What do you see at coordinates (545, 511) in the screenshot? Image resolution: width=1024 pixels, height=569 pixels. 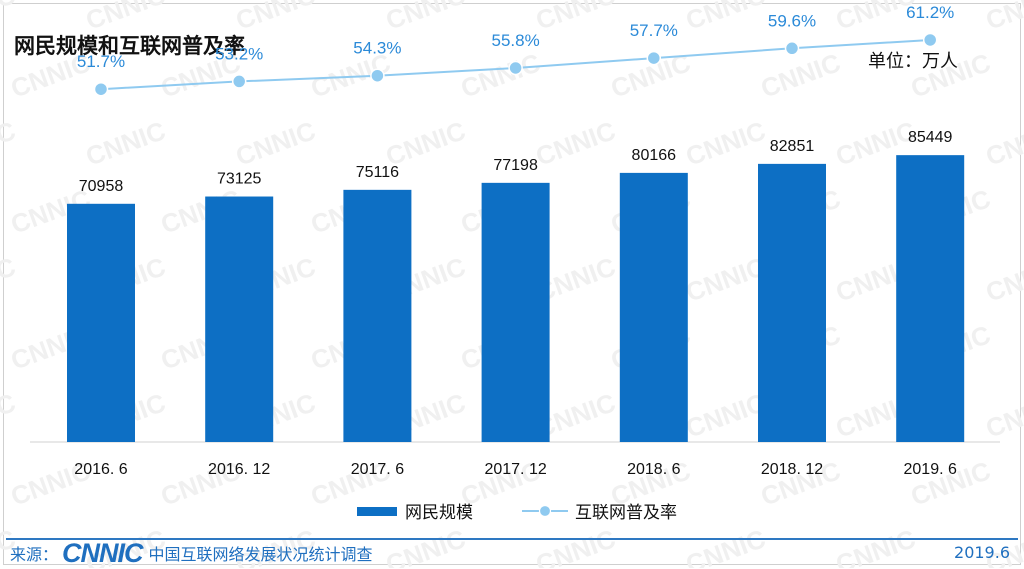 I see `legend-line-marker` at bounding box center [545, 511].